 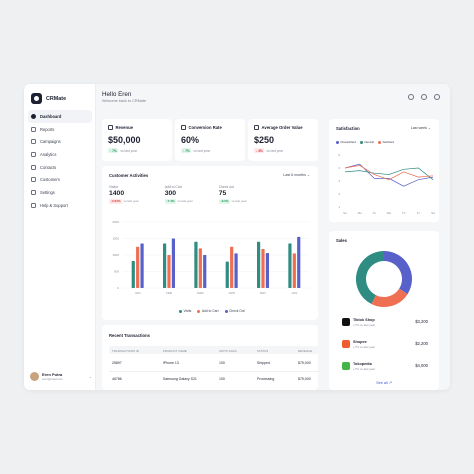 What do you see at coordinates (60, 154) in the screenshot?
I see `sidebar-item-analytics: Analytics` at bounding box center [60, 154].